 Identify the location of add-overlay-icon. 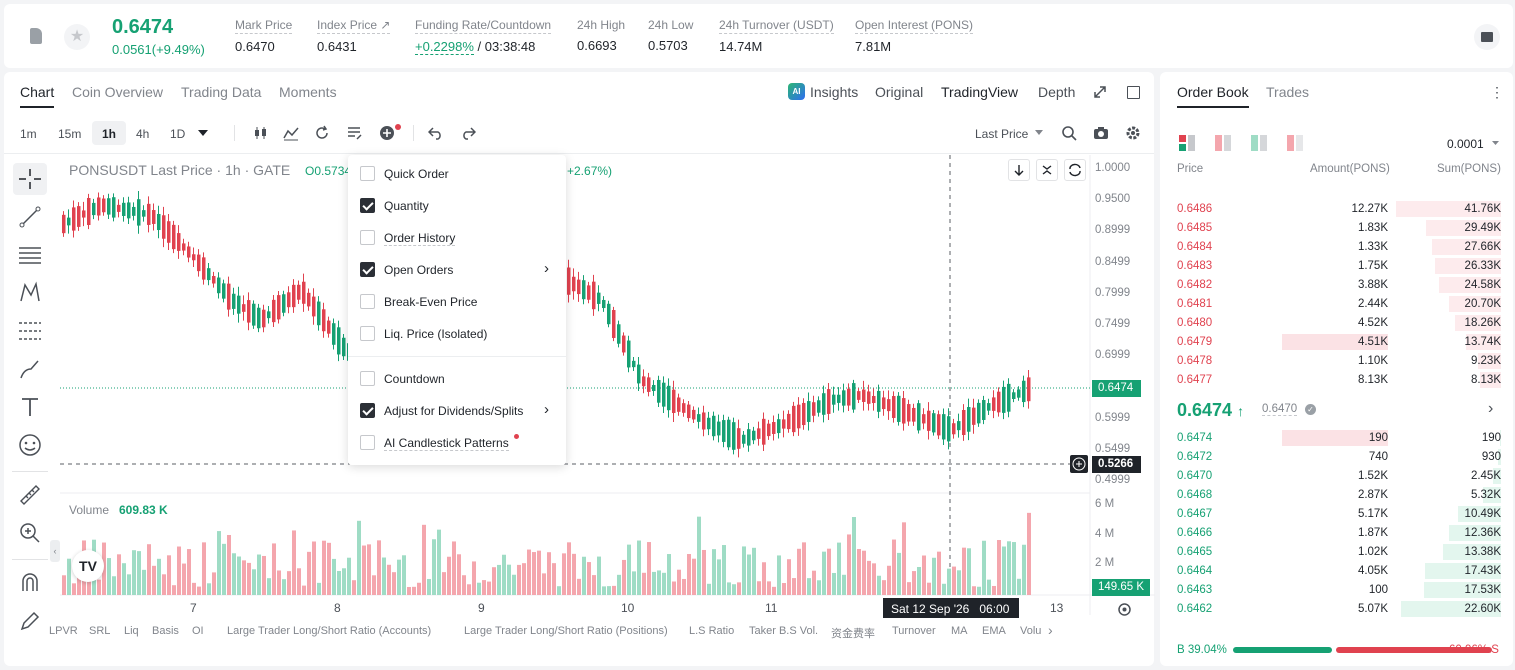
(387, 133).